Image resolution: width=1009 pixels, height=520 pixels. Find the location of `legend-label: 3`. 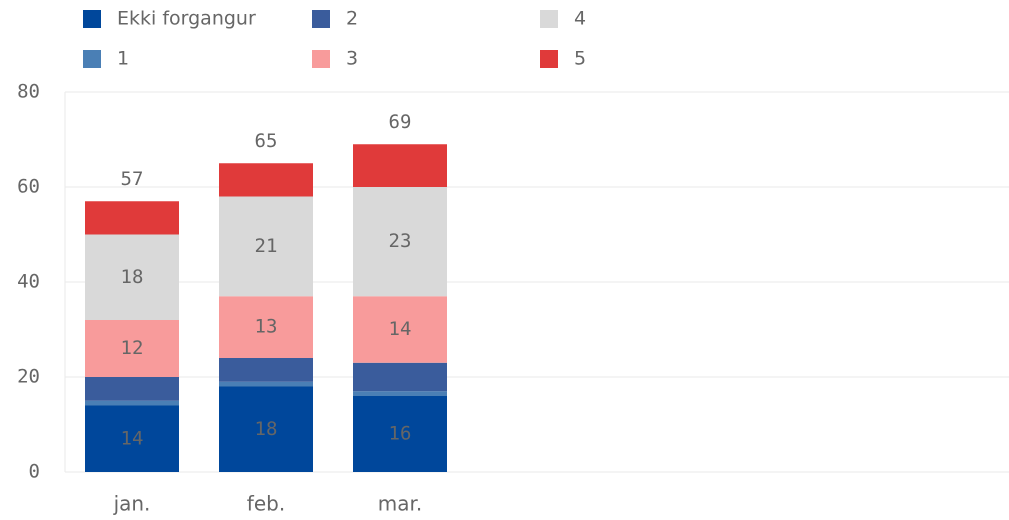

legend-label: 3 is located at coordinates (352, 59).